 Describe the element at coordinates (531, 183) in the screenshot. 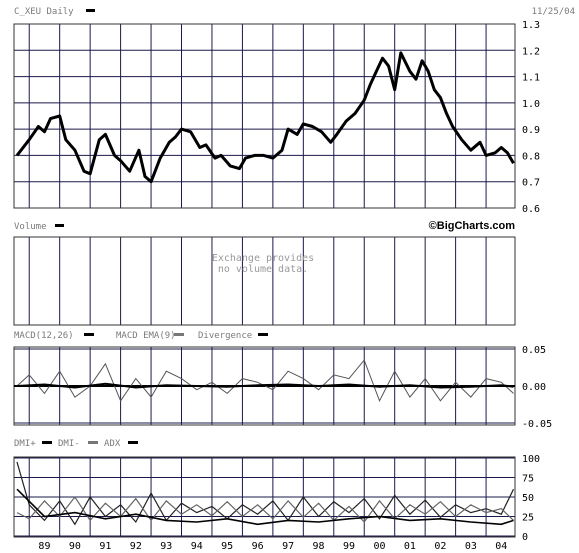

I see `y-tick-label: 0.7` at that location.